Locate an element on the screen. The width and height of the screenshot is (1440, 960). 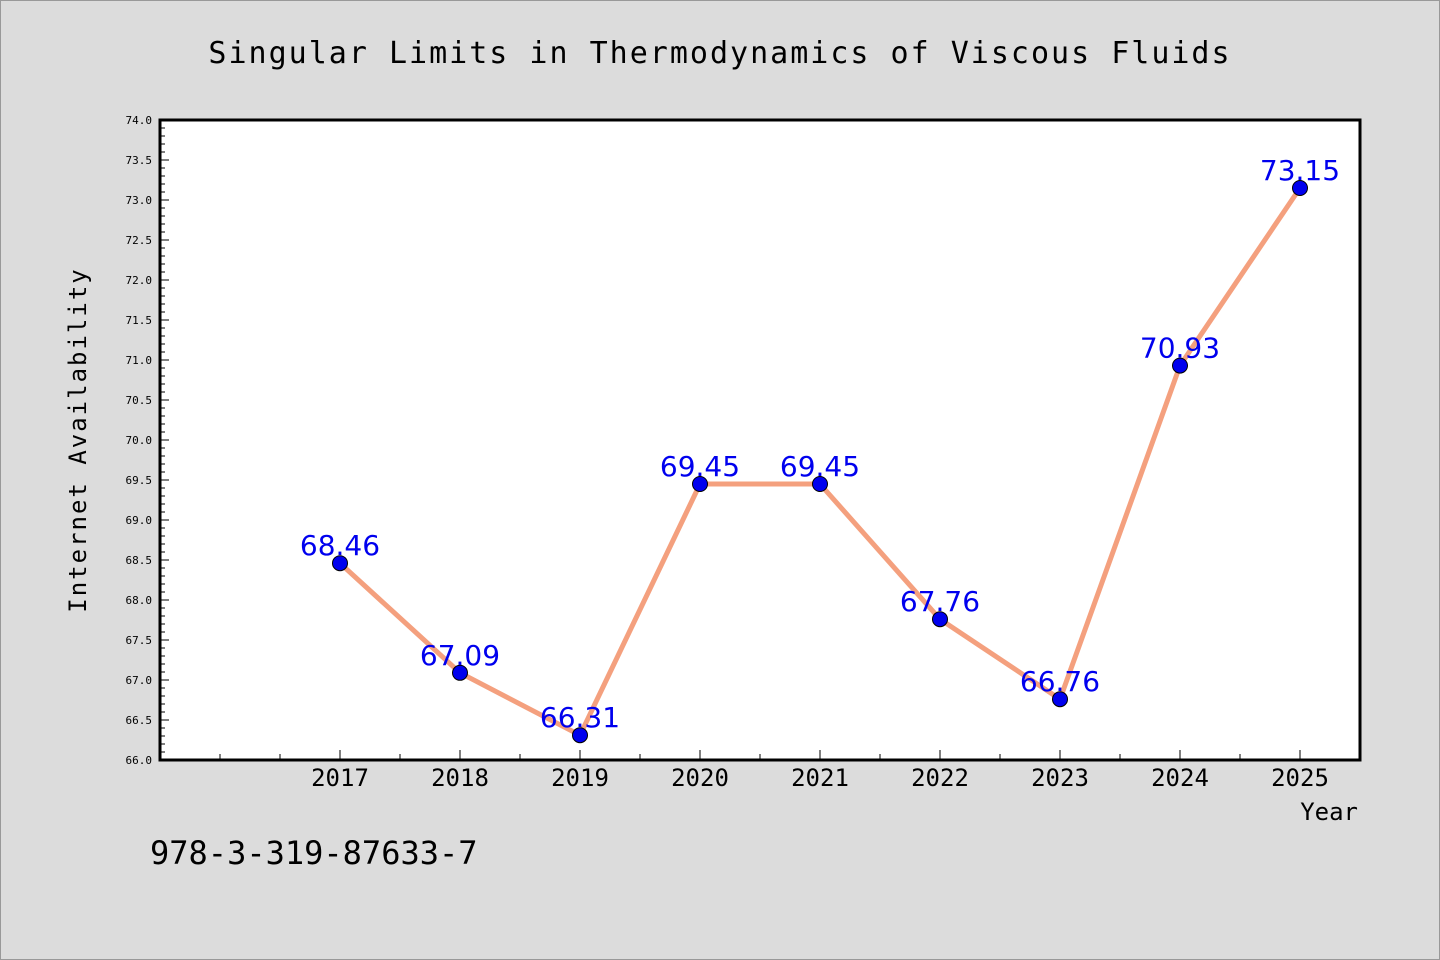
y-tick-label: 73.5 is located at coordinates (139, 160).